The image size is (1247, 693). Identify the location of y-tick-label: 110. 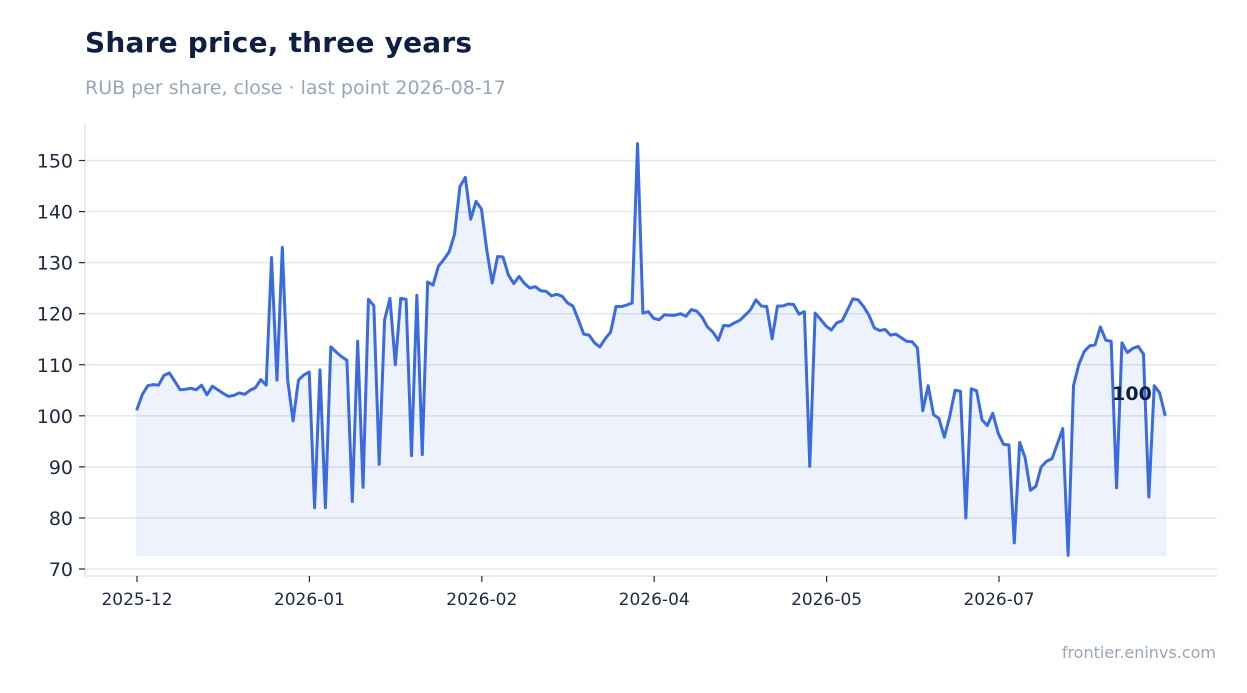
(55, 366).